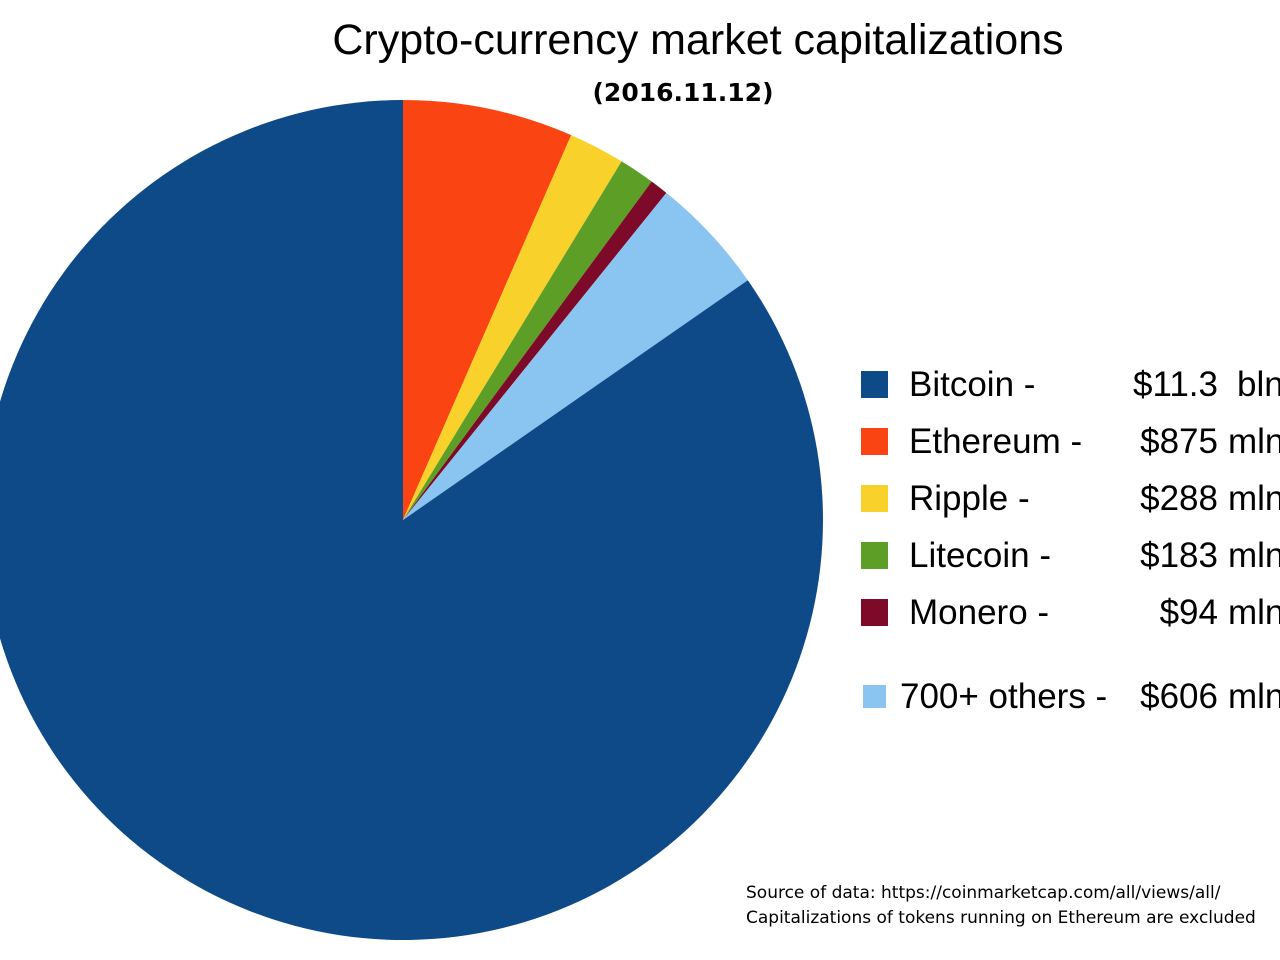 This screenshot has width=1280, height=960. What do you see at coordinates (979, 612) in the screenshot?
I see `legend-label: Monero -` at bounding box center [979, 612].